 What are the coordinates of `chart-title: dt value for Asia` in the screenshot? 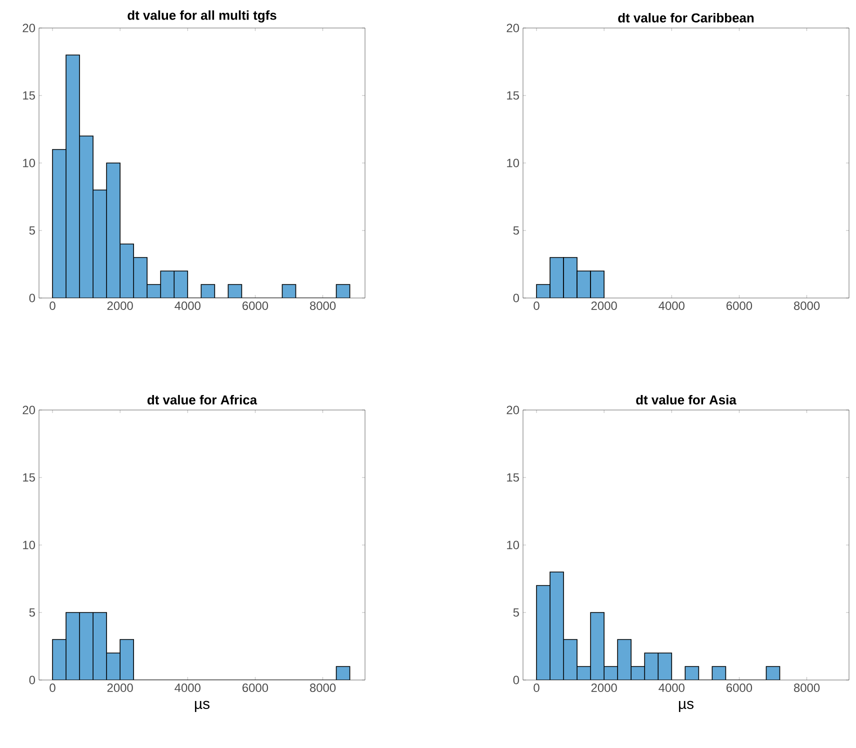 It's located at (686, 399).